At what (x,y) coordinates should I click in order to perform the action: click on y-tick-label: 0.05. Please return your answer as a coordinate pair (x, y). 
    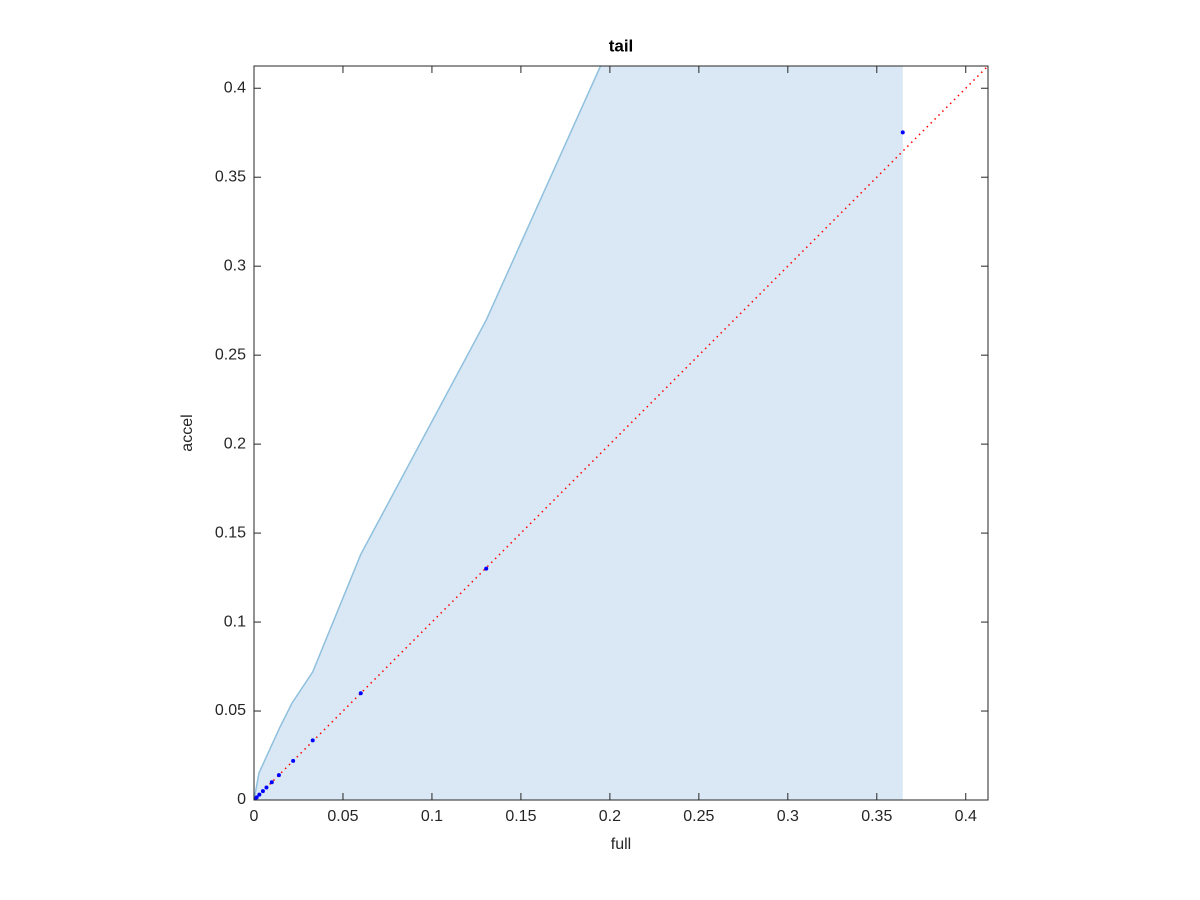
    Looking at the image, I should click on (230, 710).